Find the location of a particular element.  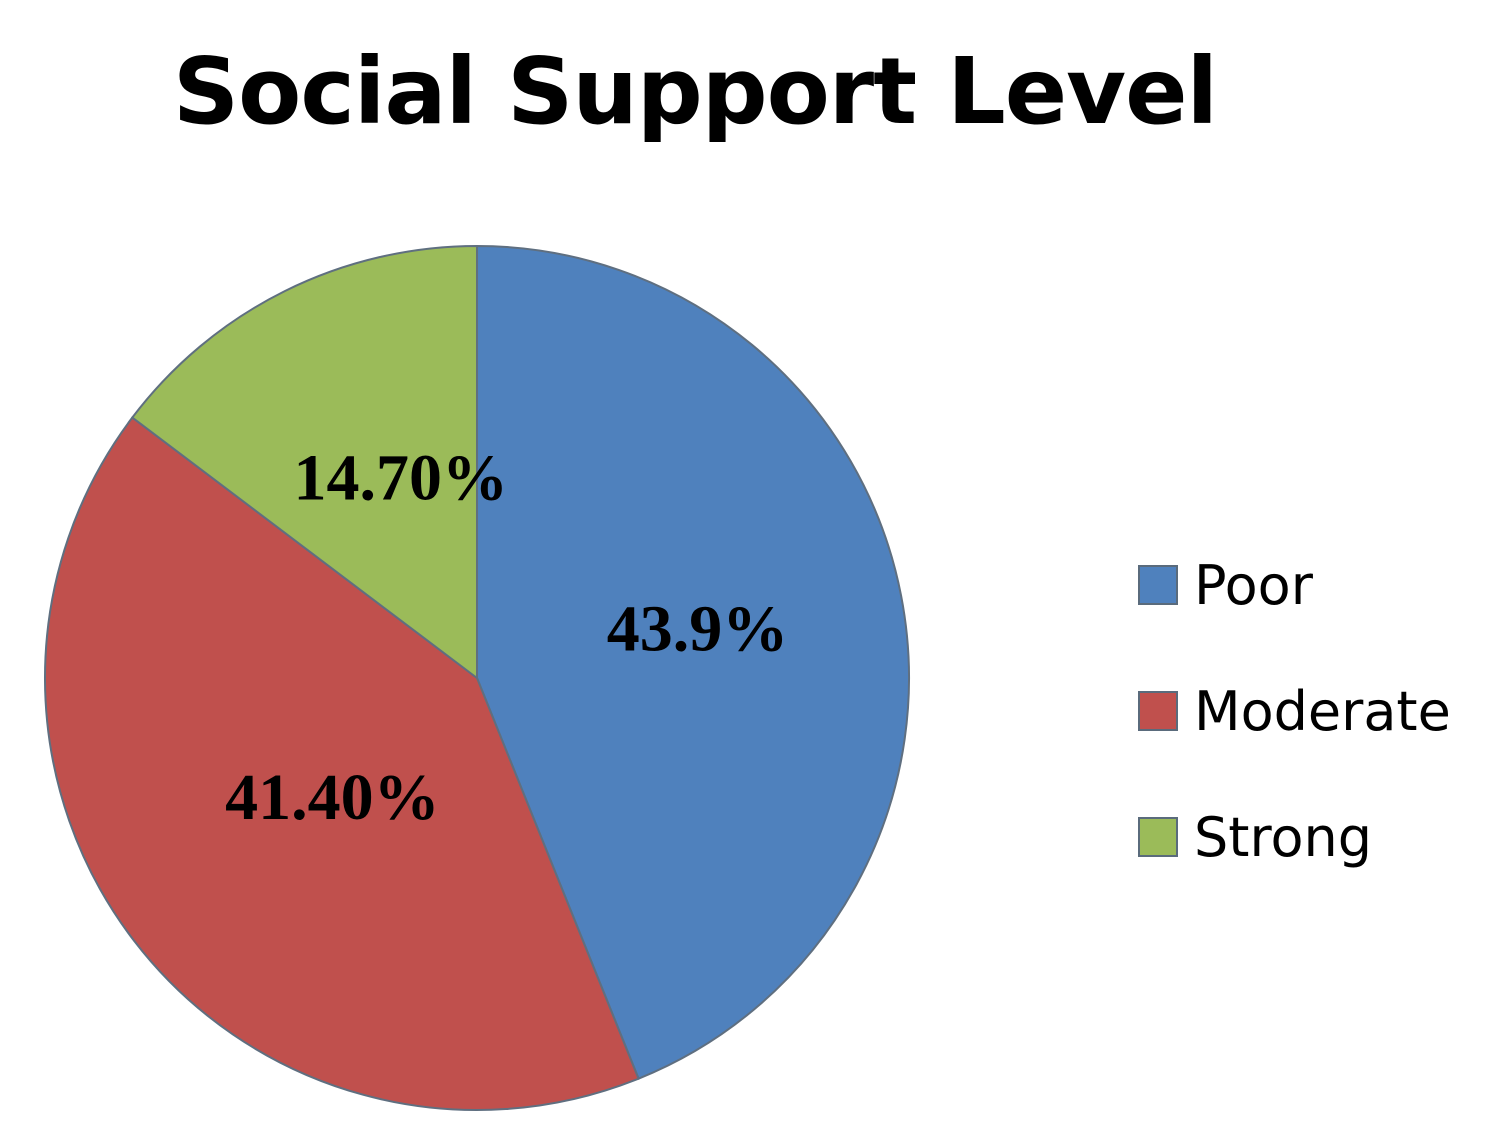

pie-label-moderate: 41.40% is located at coordinates (332, 797).